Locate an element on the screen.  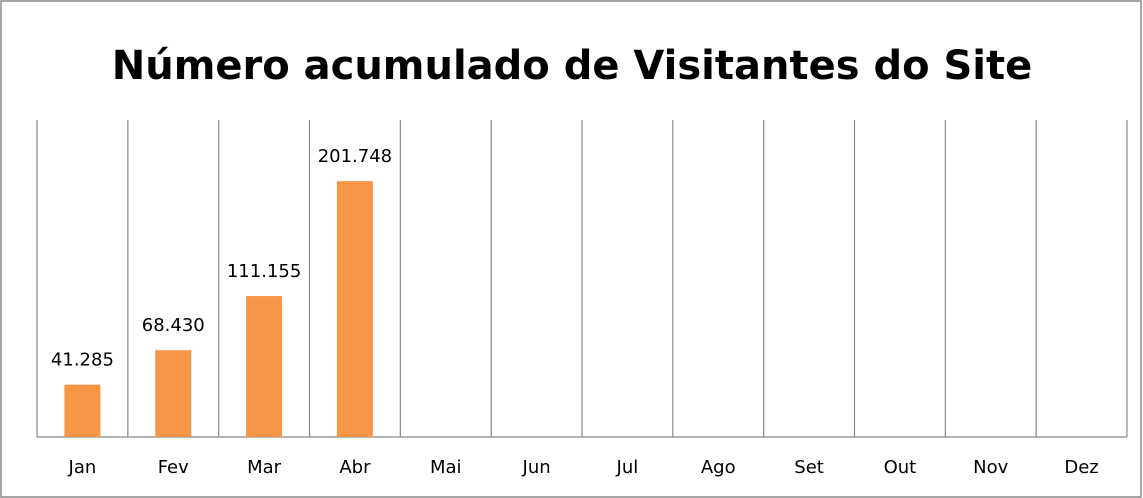
data-label: 201.748 is located at coordinates (355, 156).